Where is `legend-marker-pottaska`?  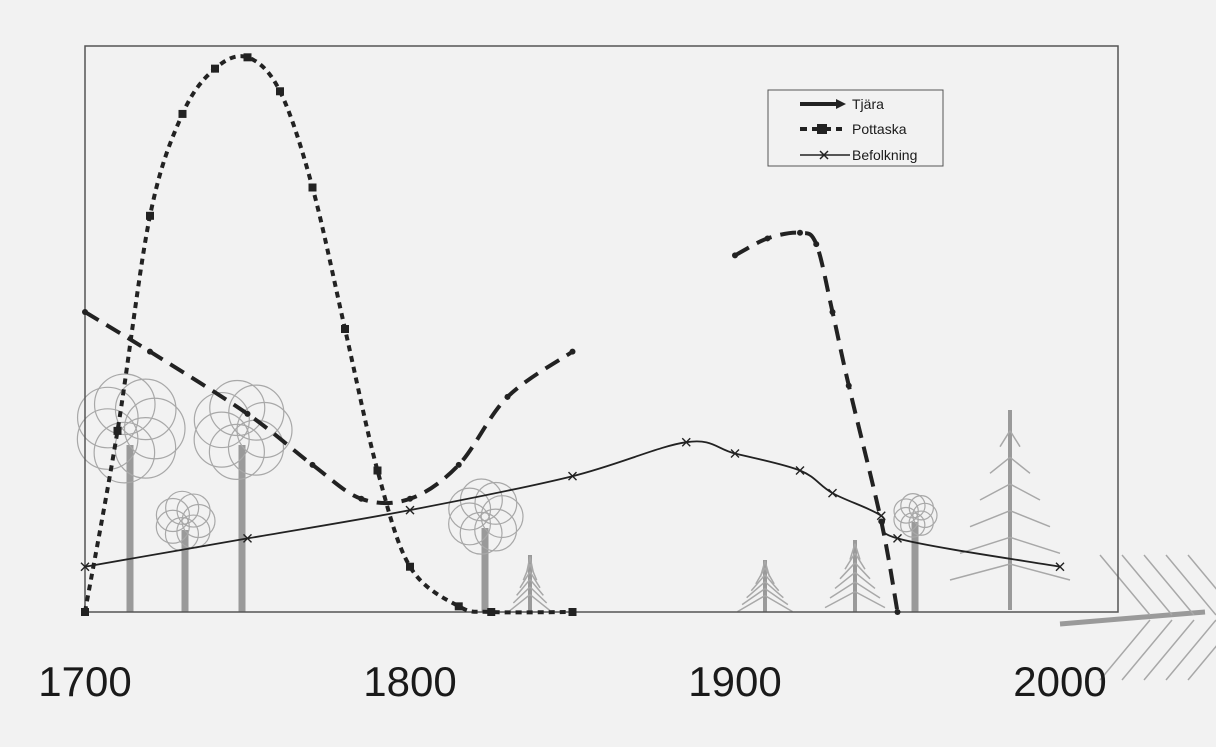 legend-marker-pottaska is located at coordinates (822, 129).